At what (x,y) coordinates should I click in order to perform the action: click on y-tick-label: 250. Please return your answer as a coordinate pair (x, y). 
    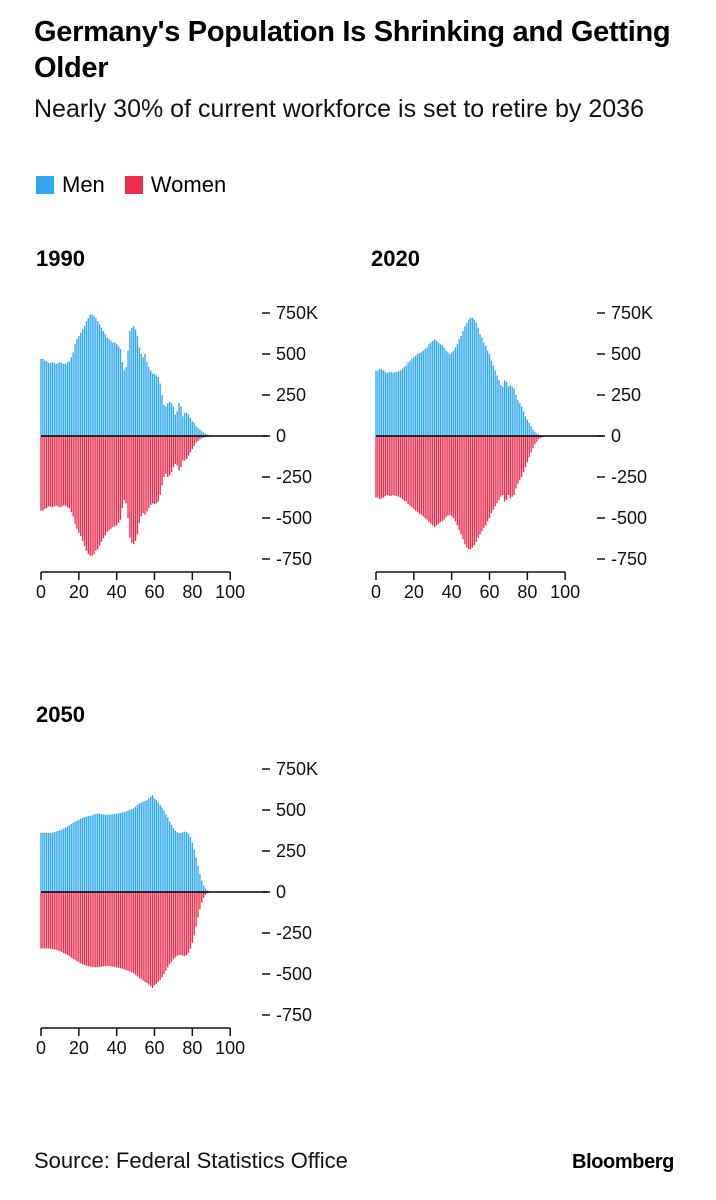
    Looking at the image, I should click on (291, 395).